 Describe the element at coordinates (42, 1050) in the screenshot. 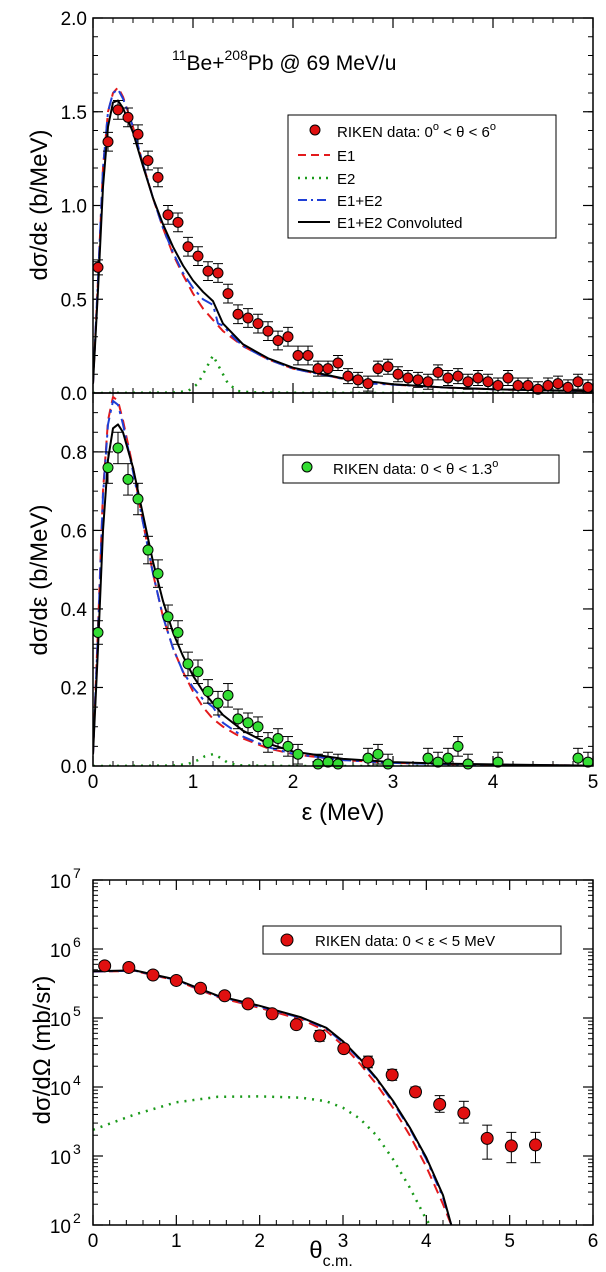

I see `panel-bottom-y-axis-label: dσ/dΩ (mb/sr)` at that location.